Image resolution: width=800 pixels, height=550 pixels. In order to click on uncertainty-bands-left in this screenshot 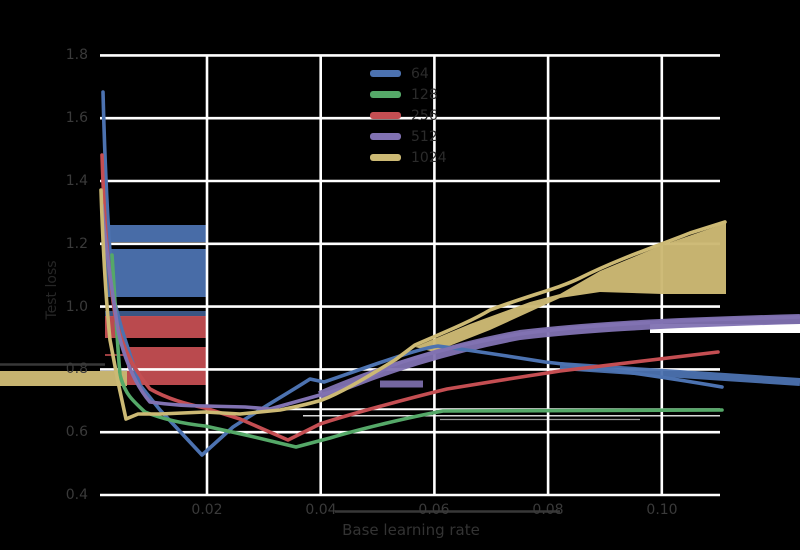, I will do `click(103, 305)`.